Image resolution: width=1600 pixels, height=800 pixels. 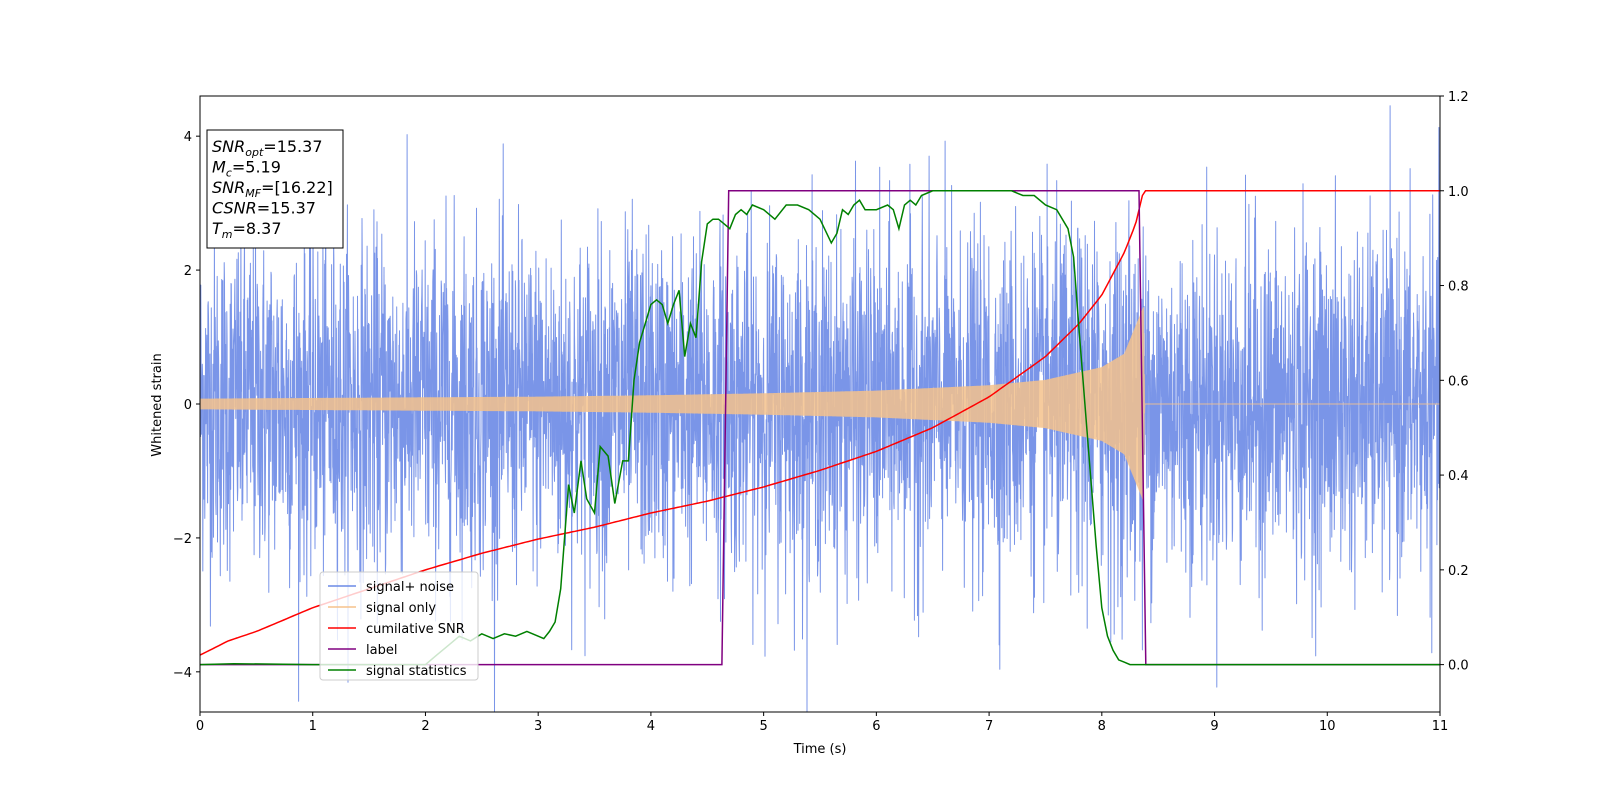 What do you see at coordinates (227, 234) in the screenshot?
I see `info-subscript: m` at bounding box center [227, 234].